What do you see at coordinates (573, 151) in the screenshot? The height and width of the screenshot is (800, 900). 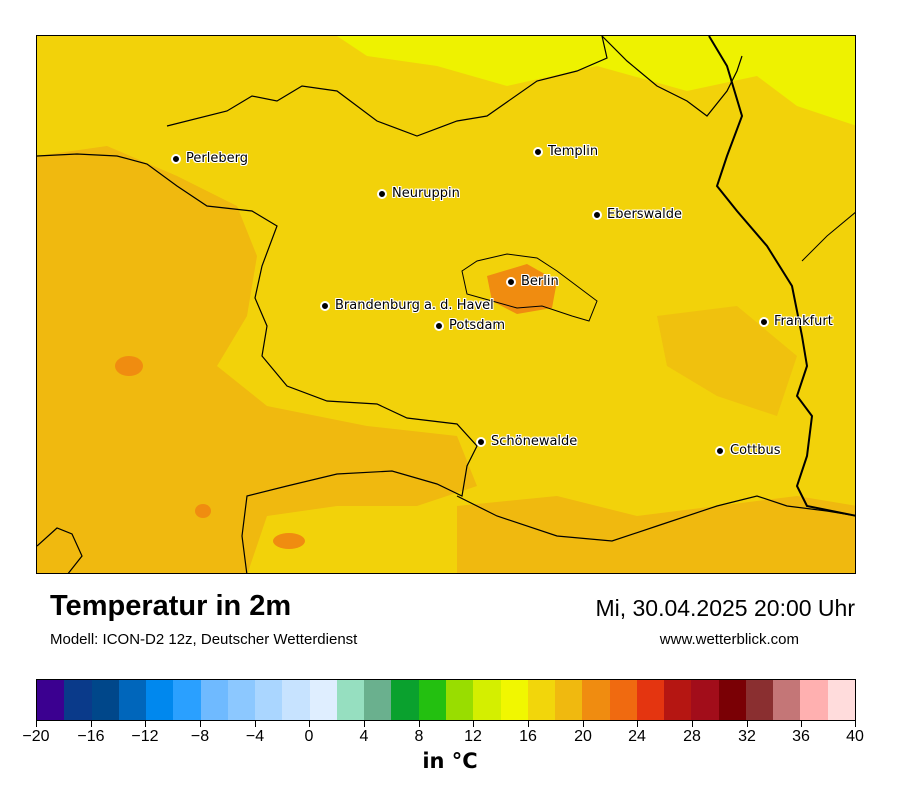 I see `city-label: Templin` at bounding box center [573, 151].